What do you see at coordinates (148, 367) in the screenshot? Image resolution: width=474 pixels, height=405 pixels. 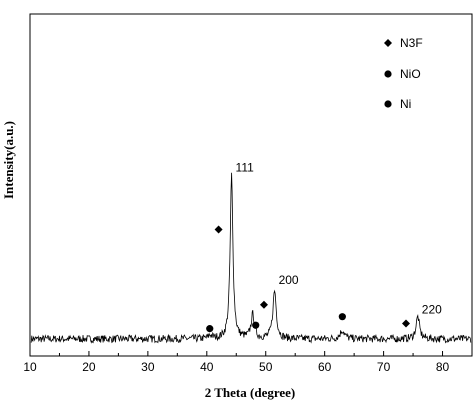 I see `x-tick-label: 30` at bounding box center [148, 367].